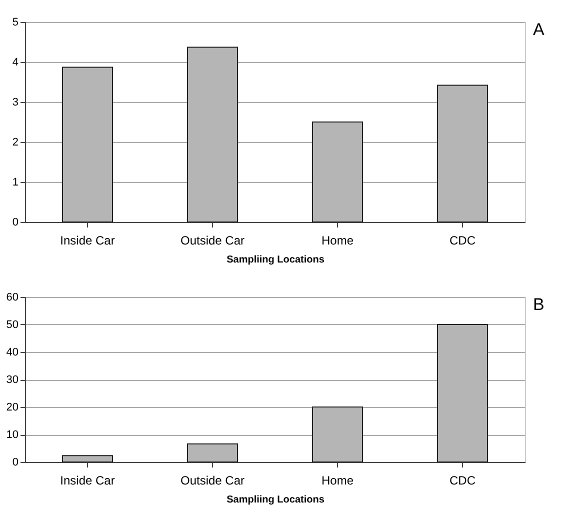  What do you see at coordinates (15, 182) in the screenshot?
I see `y-tick-label: 1` at bounding box center [15, 182].